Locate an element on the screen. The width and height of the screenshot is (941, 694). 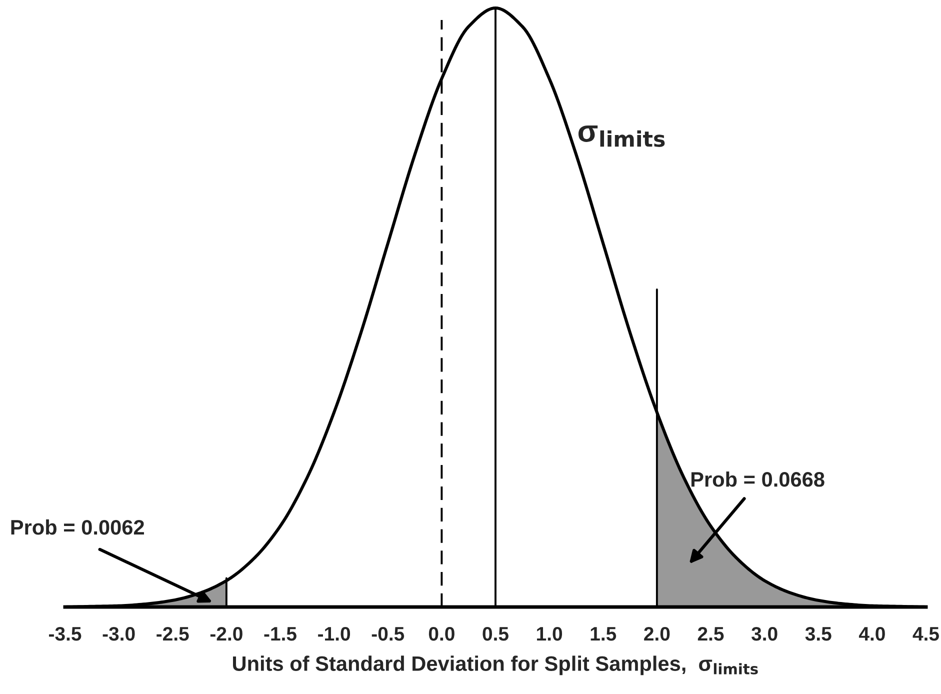
x-tick-label: -0.5 is located at coordinates (388, 633).